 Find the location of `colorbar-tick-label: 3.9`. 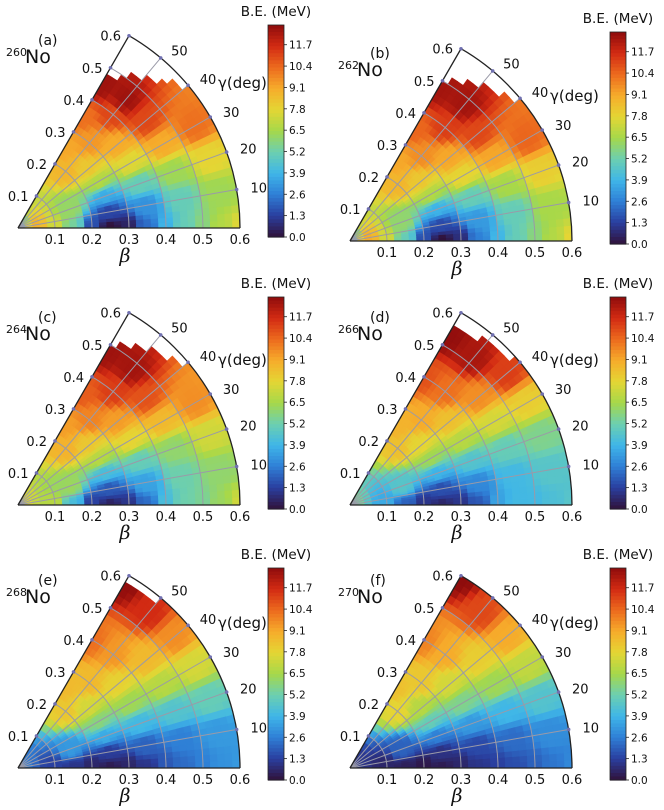

colorbar-tick-label: 3.9 is located at coordinates (297, 174).